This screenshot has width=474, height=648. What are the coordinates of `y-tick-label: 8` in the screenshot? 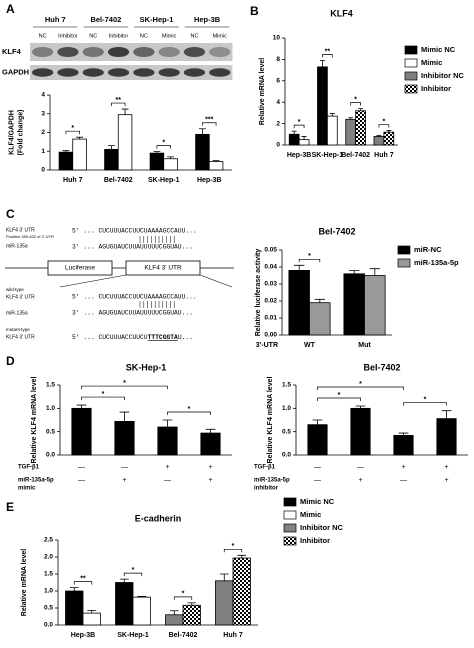 It's located at (278, 59).